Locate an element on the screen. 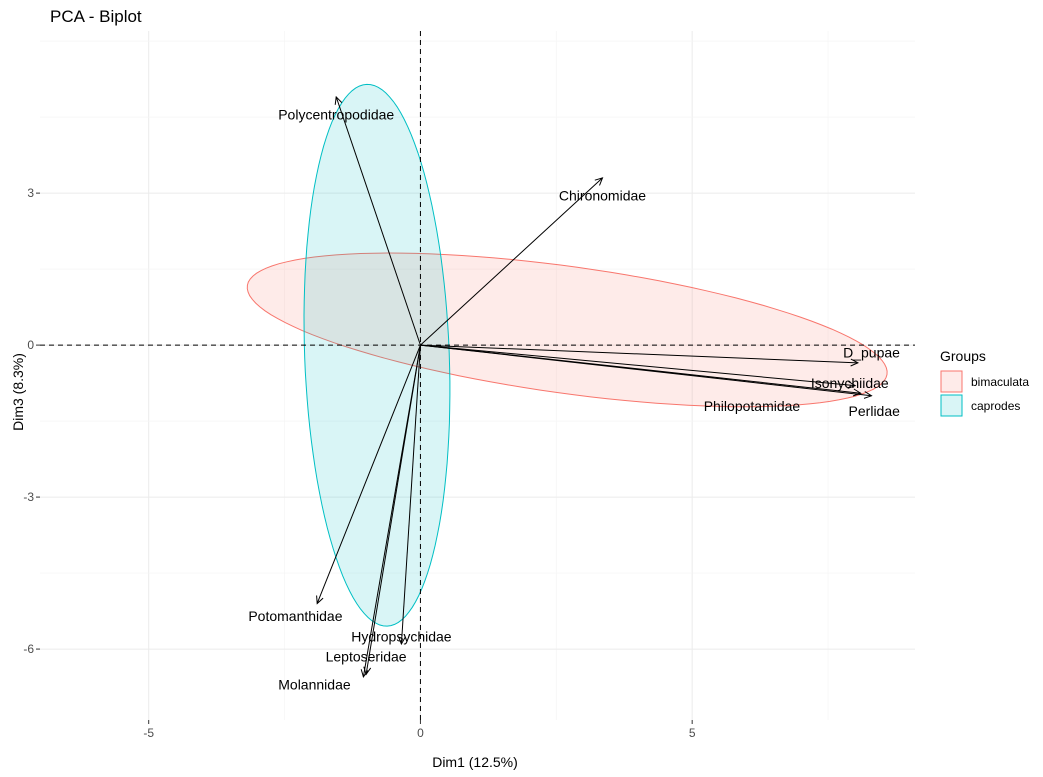 The height and width of the screenshot is (777, 1043). arrowhead-perlidae is located at coordinates (868, 395).